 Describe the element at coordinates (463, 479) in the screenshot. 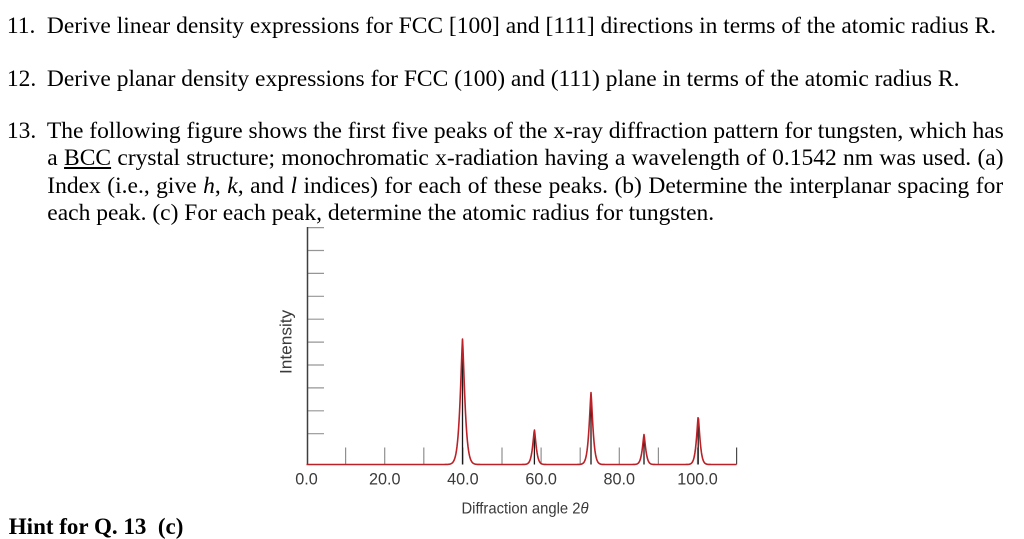

I see `svg-text: 40.0` at that location.